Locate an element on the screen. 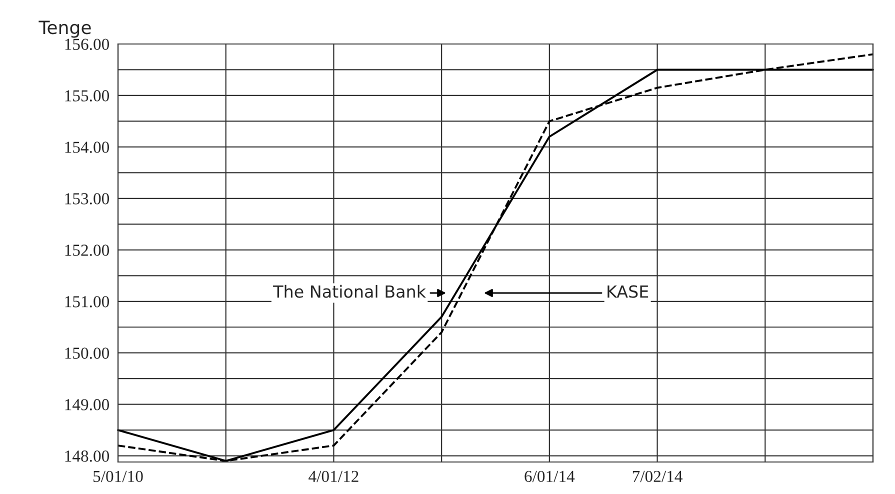 This screenshot has height=494, width=895. y-tick-label: 156.00 is located at coordinates (87, 44).